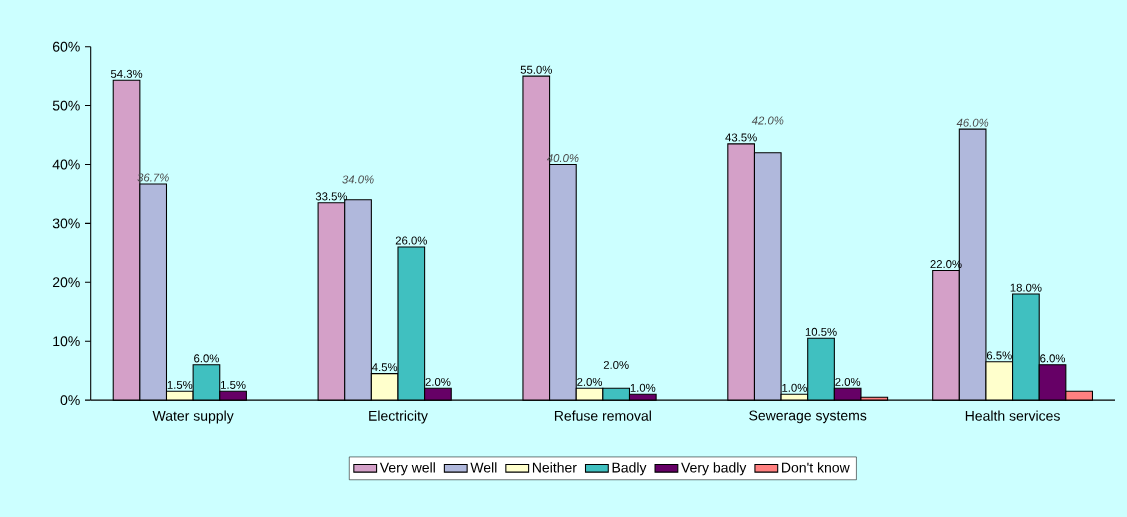 Image resolution: width=1127 pixels, height=517 pixels. What do you see at coordinates (714, 469) in the screenshot?
I see `legend-label: Very badly` at bounding box center [714, 469].